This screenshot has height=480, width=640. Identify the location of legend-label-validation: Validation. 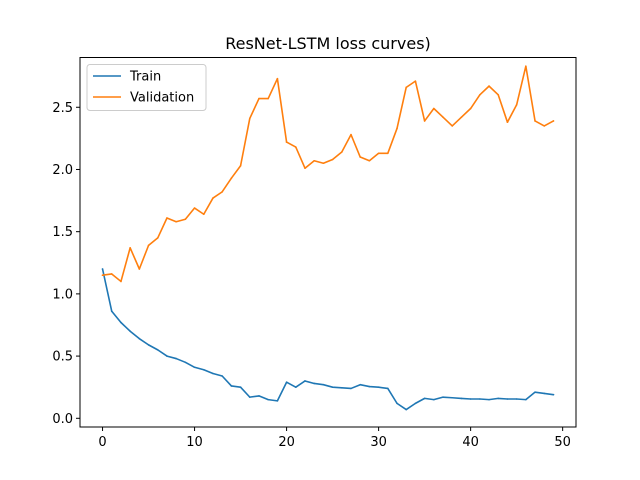
(162, 98).